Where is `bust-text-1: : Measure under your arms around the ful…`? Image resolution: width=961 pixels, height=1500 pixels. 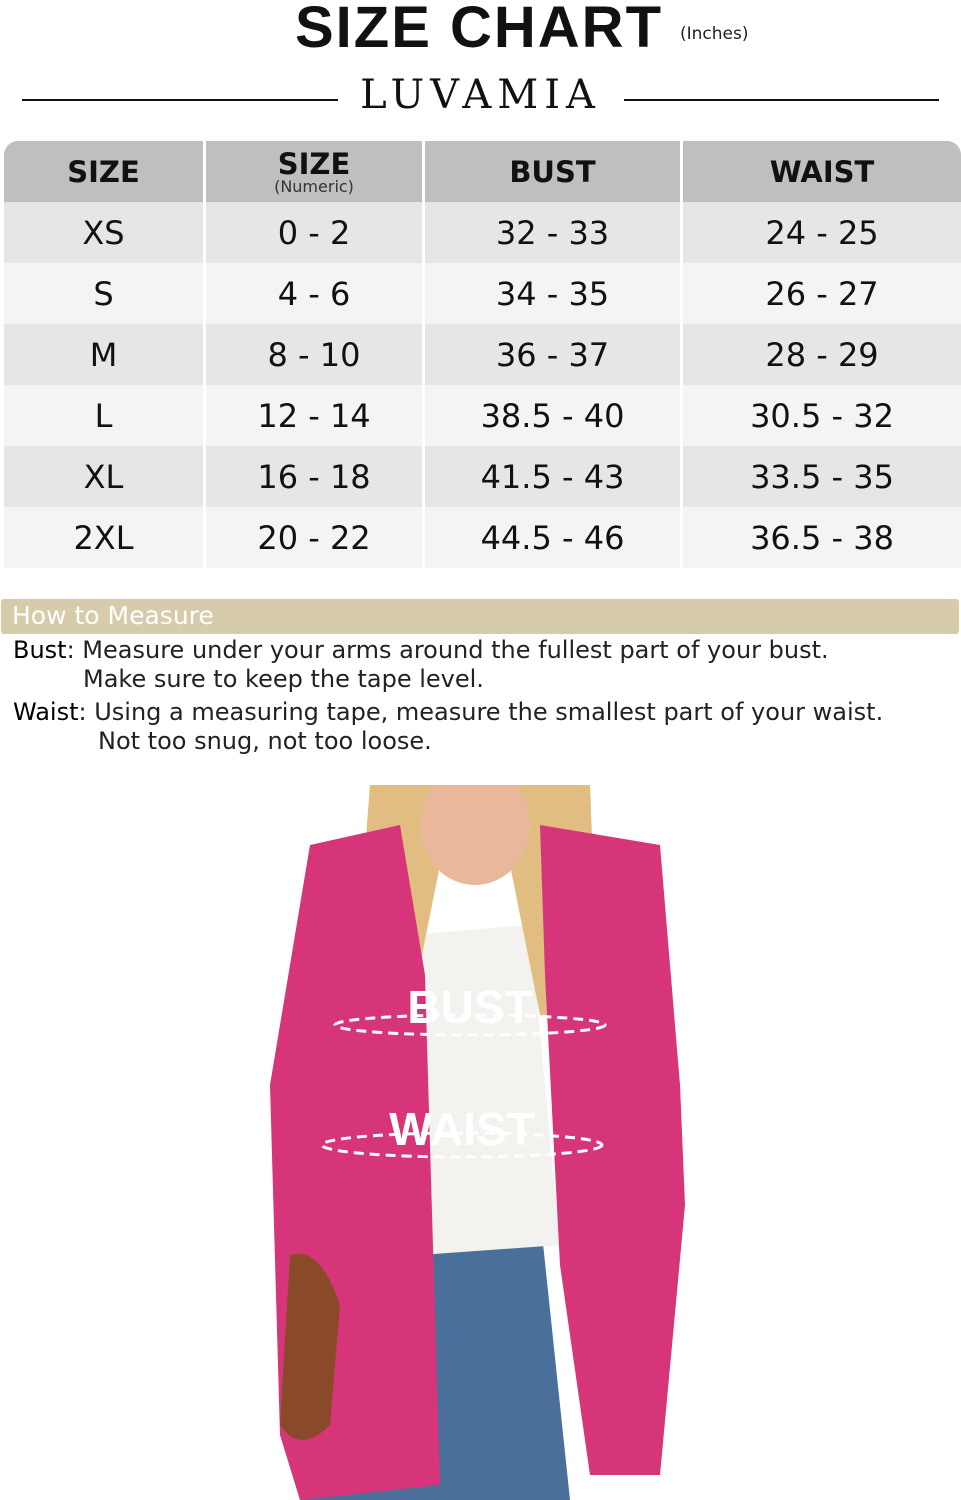
bust-text-1: : Measure under your arms around the ful… is located at coordinates (447, 650).